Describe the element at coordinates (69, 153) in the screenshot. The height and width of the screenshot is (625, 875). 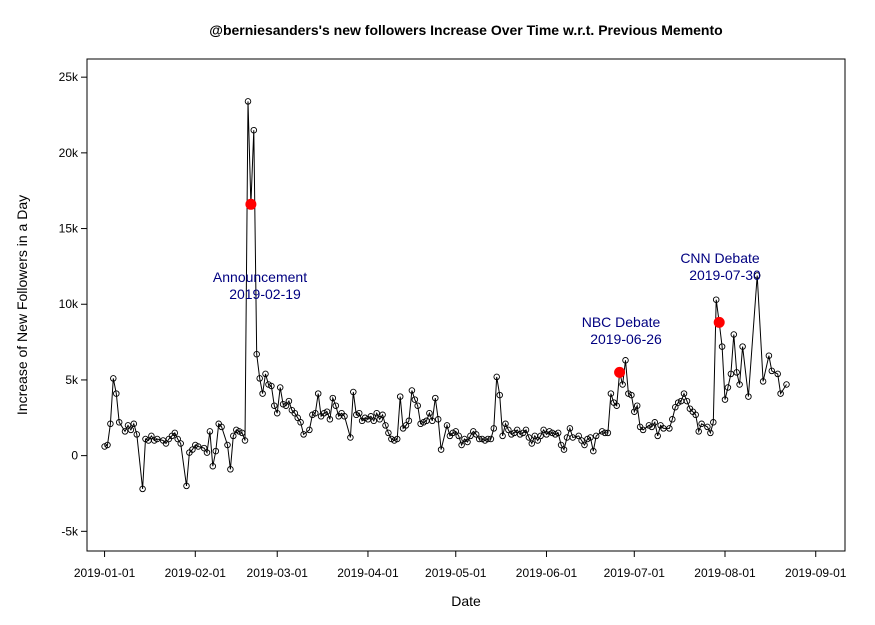
I see `y-tick-label: 20k` at that location.